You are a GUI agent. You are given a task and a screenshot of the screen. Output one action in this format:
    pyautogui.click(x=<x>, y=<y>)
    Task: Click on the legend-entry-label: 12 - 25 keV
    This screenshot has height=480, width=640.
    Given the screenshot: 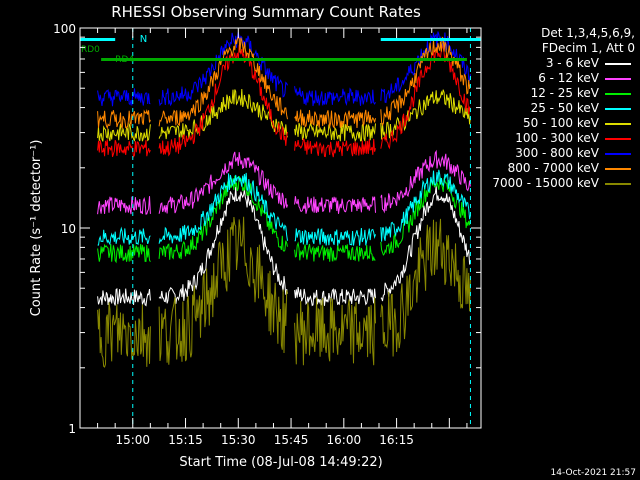 What is the action you would take?
    pyautogui.click(x=564, y=93)
    